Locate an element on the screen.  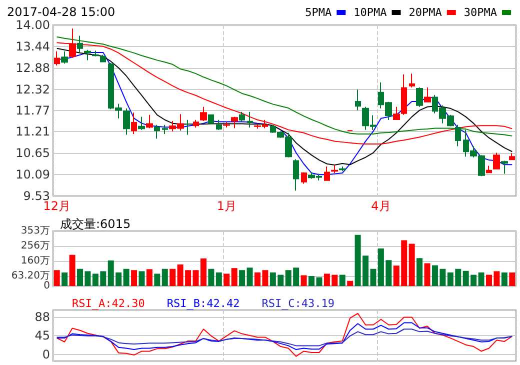
x-tick-label: 1月 is located at coordinates (226, 206).